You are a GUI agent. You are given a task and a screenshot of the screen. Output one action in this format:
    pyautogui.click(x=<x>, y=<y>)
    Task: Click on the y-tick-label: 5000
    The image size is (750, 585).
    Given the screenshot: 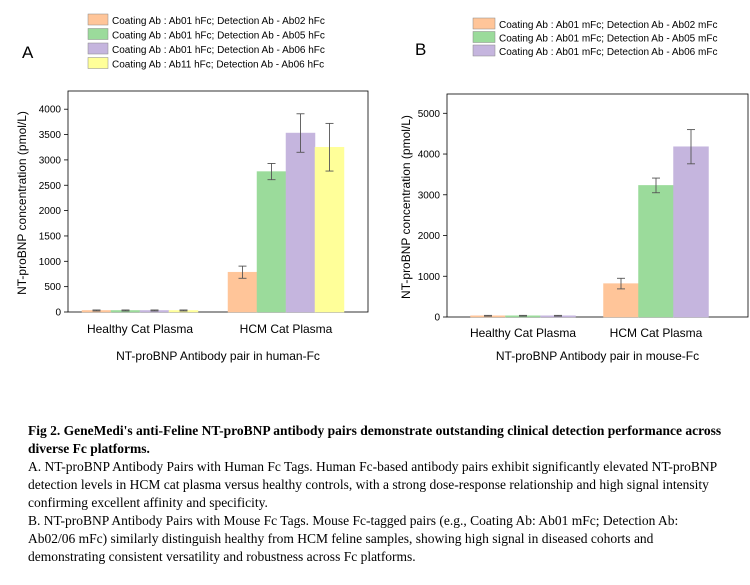 What is the action you would take?
    pyautogui.click(x=429, y=114)
    